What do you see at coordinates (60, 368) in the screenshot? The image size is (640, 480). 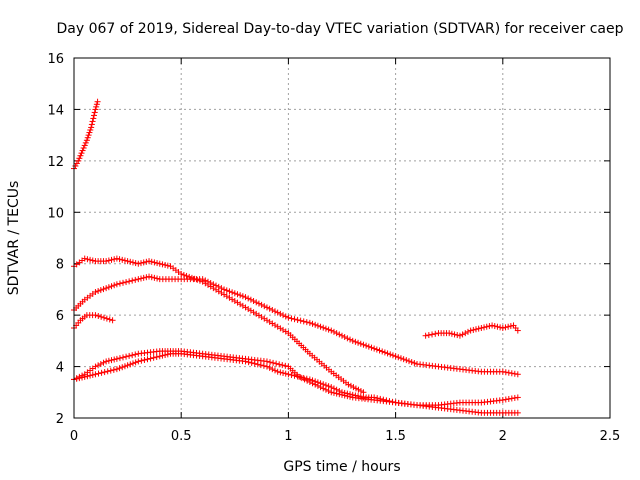 I see `y-tick-label: 4` at bounding box center [60, 368].